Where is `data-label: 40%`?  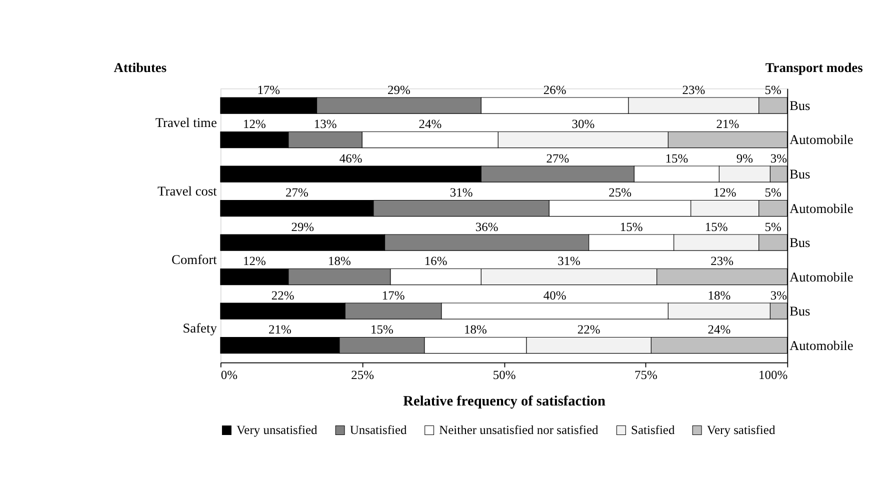
data-label: 40% is located at coordinates (554, 295).